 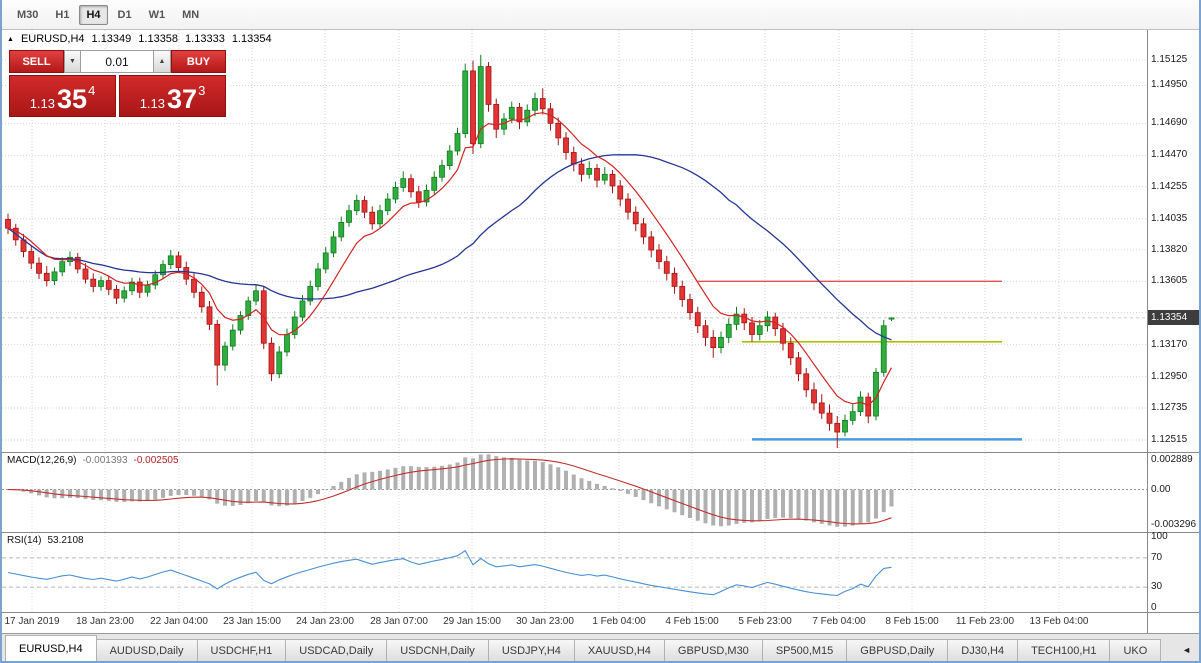 I want to click on price-axis-label: 1.12950, so click(x=1169, y=376).